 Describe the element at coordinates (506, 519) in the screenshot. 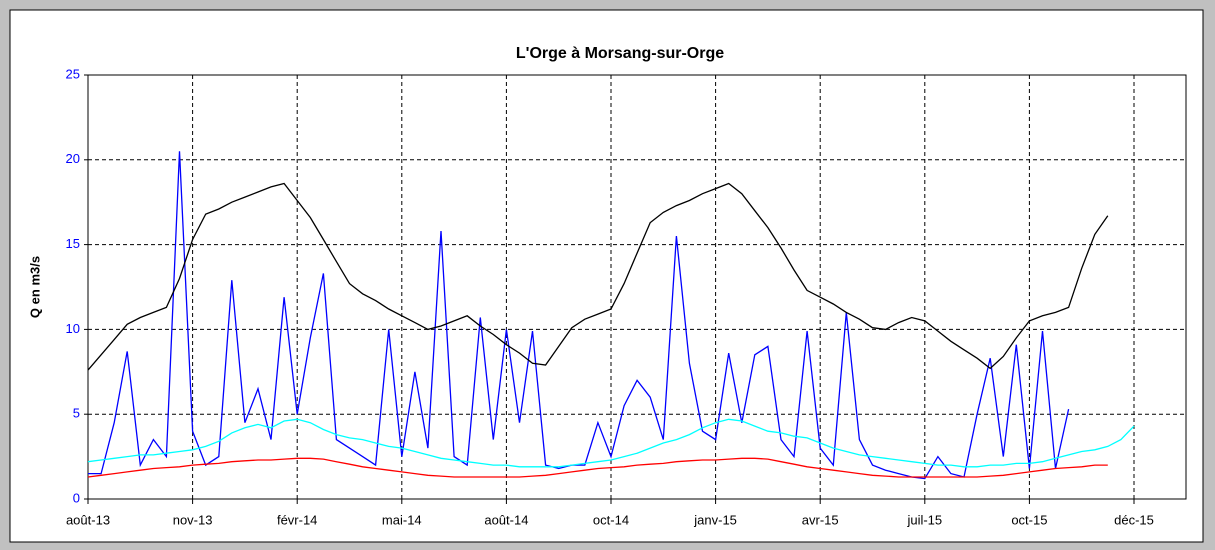

I see `x-tick-label: août-14` at that location.